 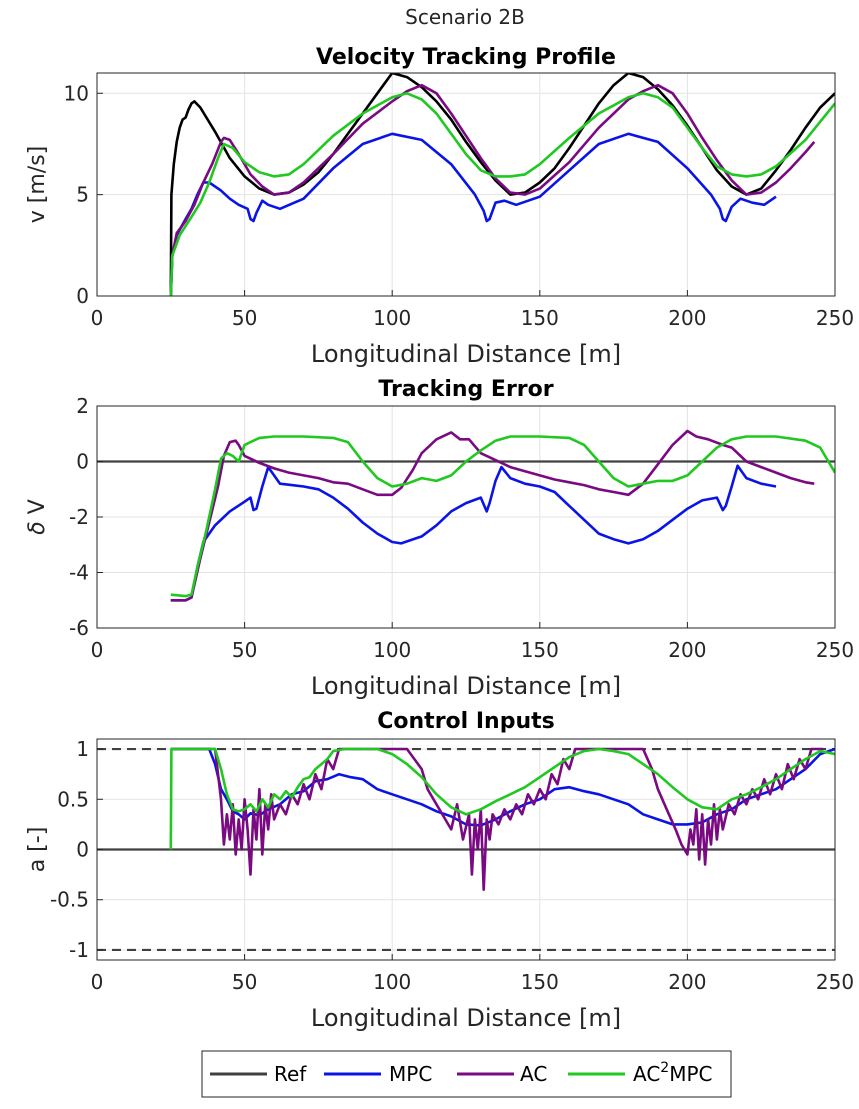 I want to click on error-y-tick-label: -6, so click(x=79, y=628).